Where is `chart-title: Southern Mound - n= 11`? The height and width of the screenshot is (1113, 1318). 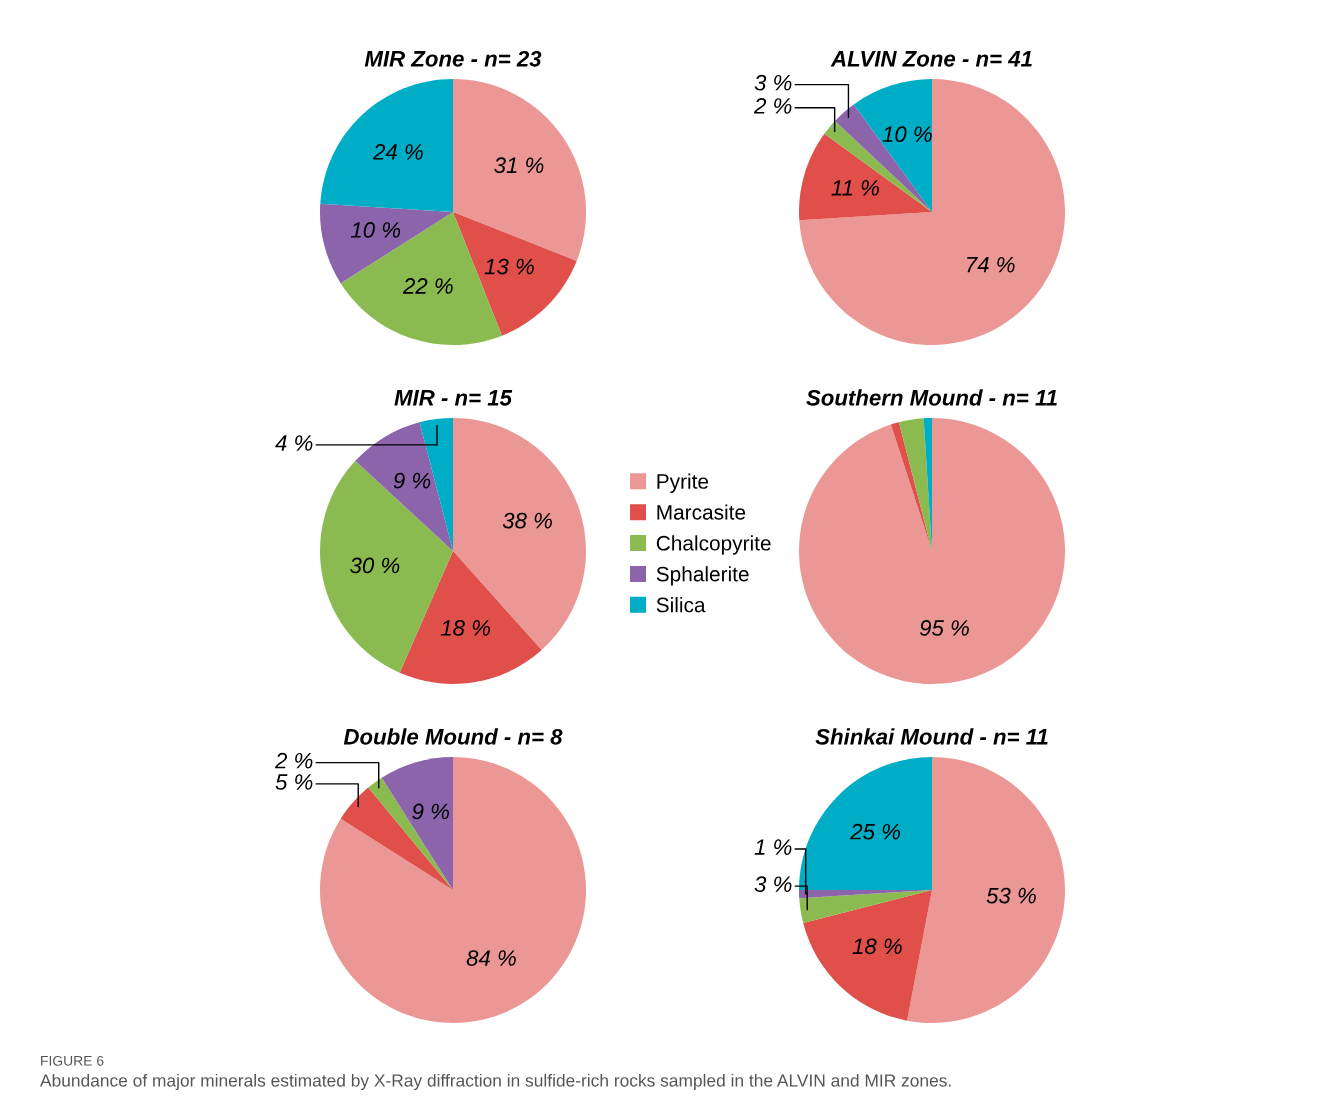 chart-title: Southern Mound - n= 11 is located at coordinates (931, 397).